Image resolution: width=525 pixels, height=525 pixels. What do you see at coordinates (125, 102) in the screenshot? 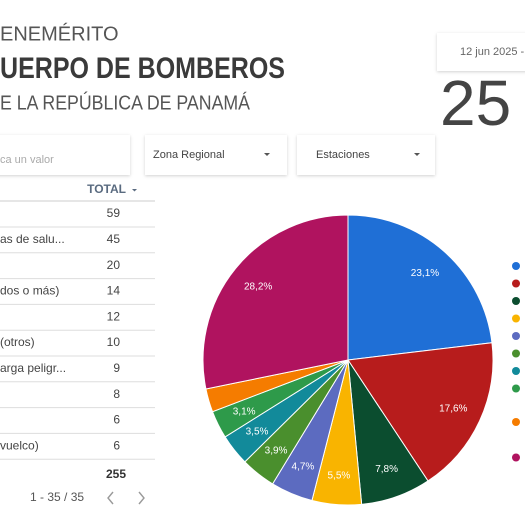
I see `header-line: E LA REPÚBLICA DE PANAMÁ` at bounding box center [125, 102].